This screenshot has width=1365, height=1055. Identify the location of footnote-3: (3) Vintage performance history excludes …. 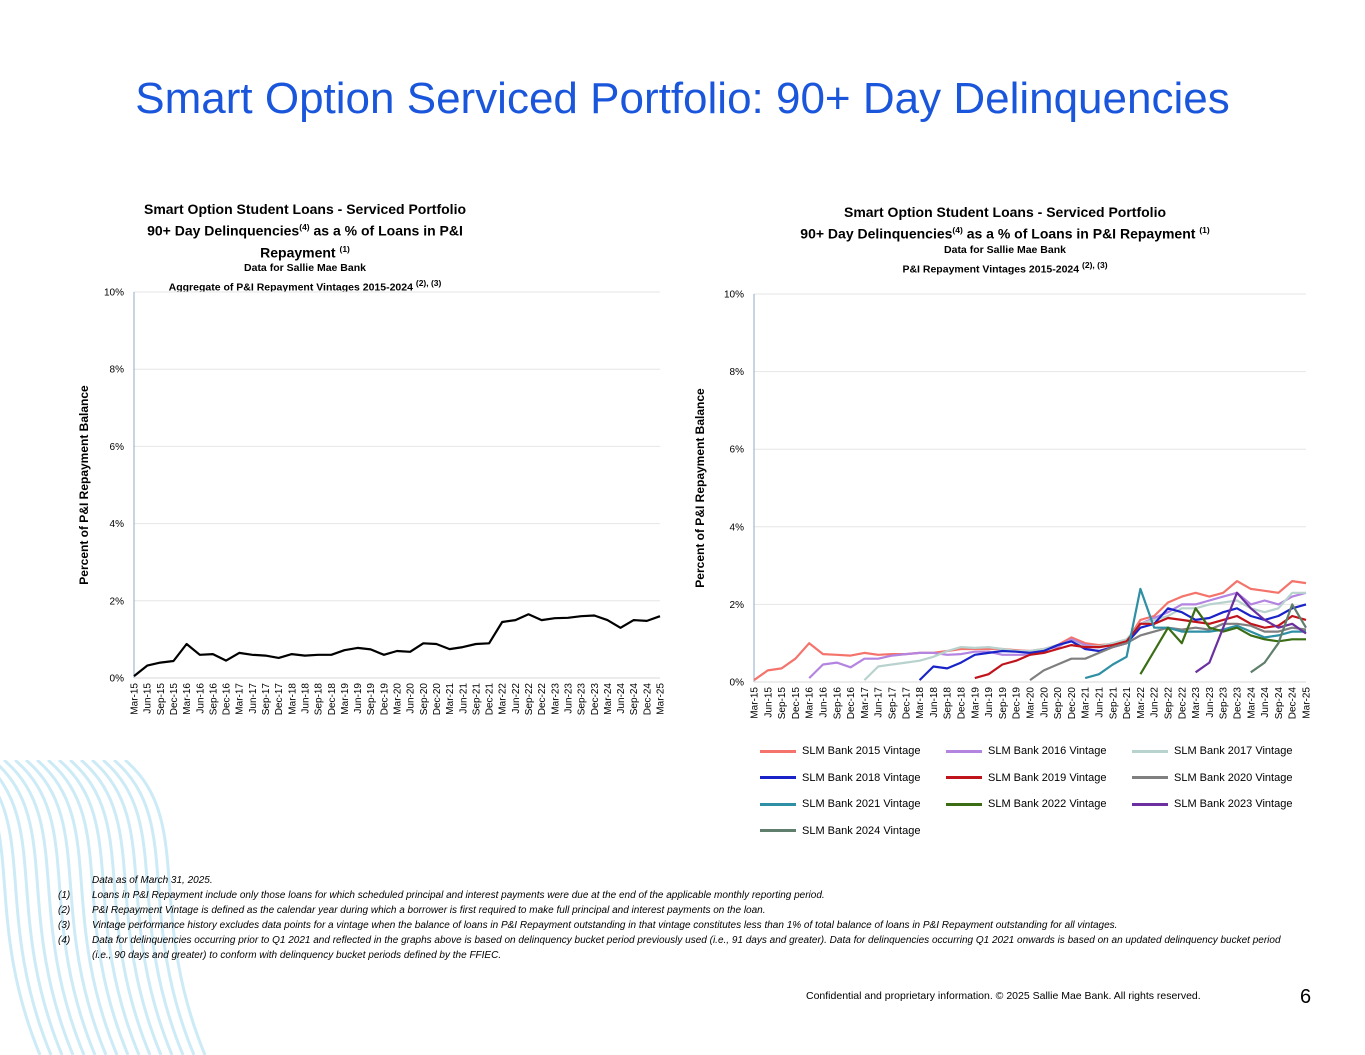
(588, 925).